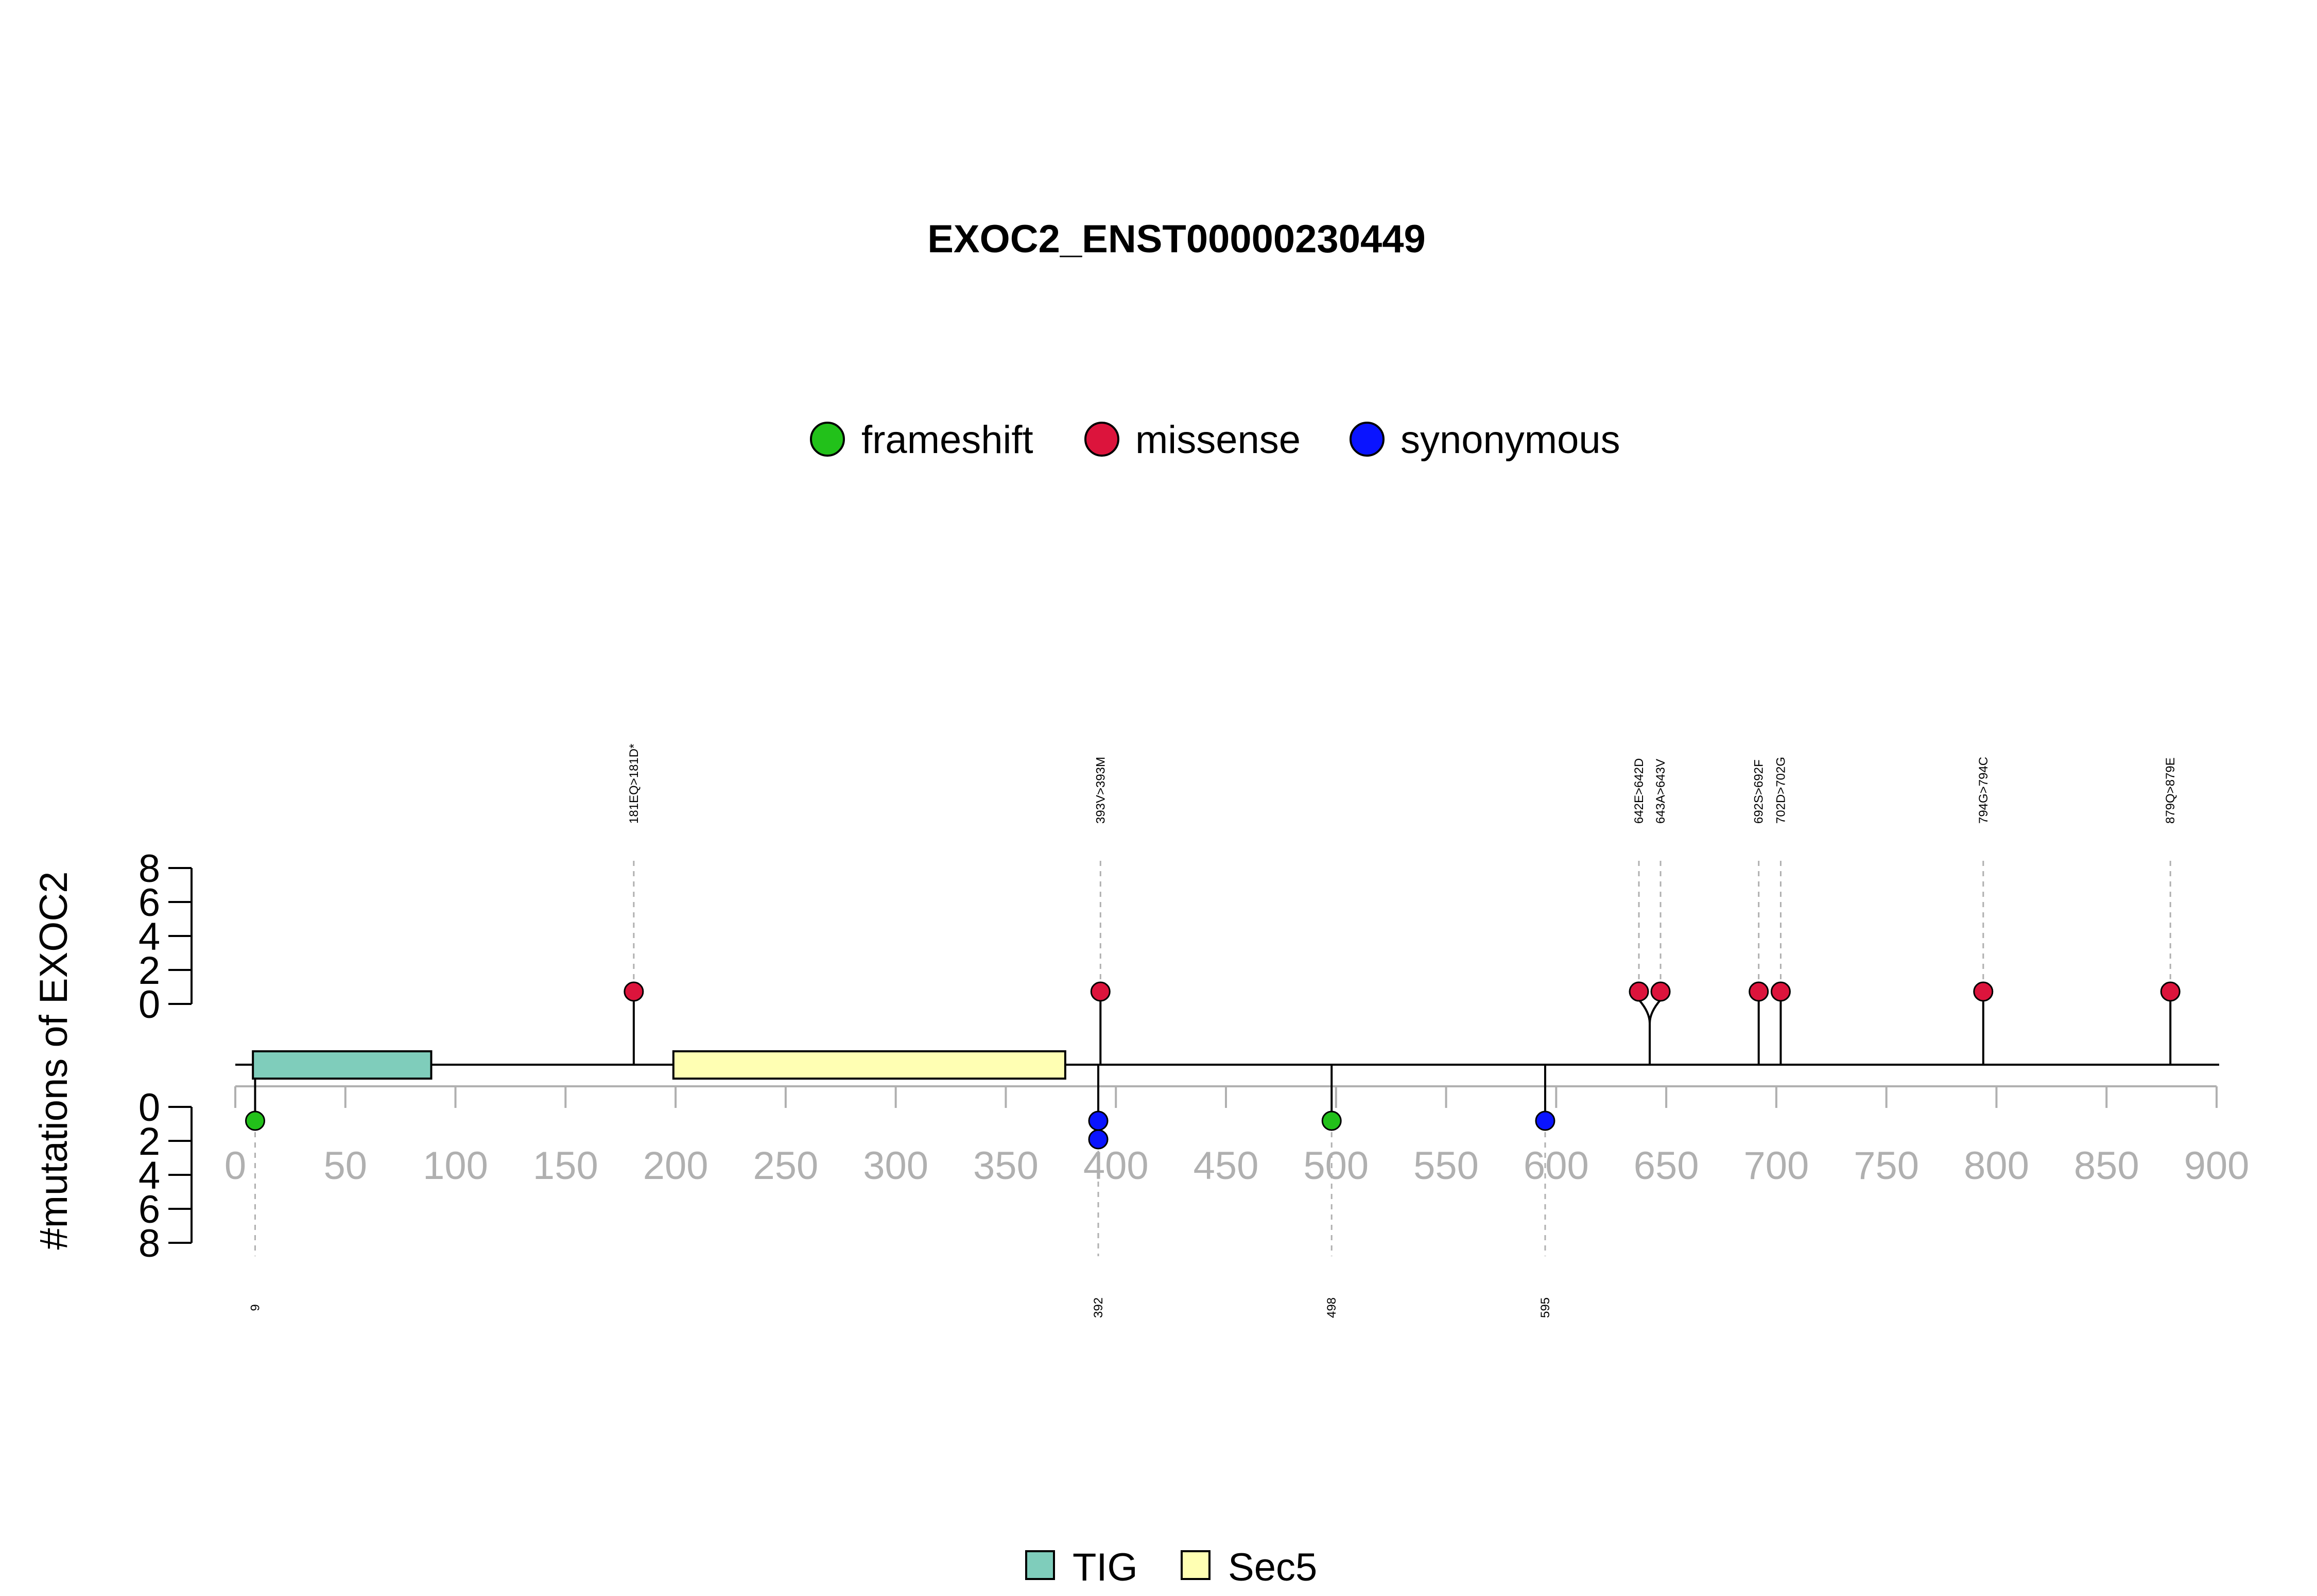 This screenshot has height=1596, width=2317. Describe the element at coordinates (1666, 1166) in the screenshot. I see `x-tick-label-650: 650` at that location.